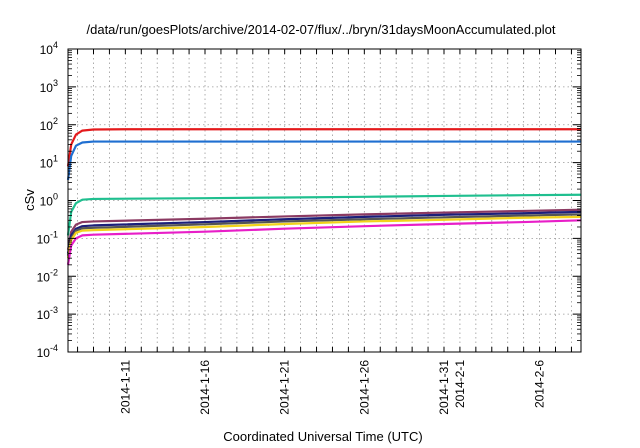 This screenshot has width=640, height=448. I want to click on y-tick-labels: 10⁻⁴ 10⁻³ 10⁻² 10⁻¹ 10⁰ 10¹ 10² 10³ 10⁴, so click(47, 200).